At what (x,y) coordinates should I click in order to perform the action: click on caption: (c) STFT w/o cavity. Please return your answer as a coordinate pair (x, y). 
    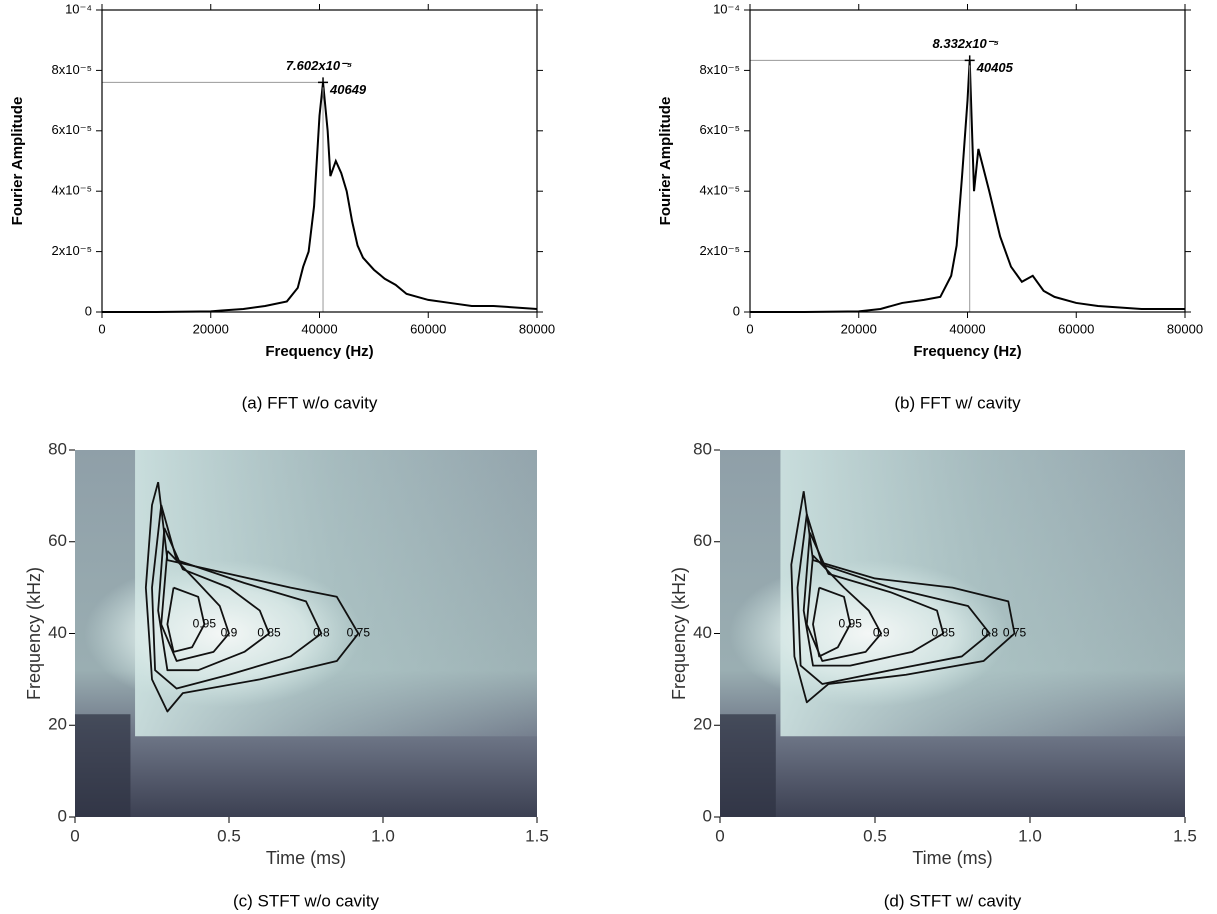
    Looking at the image, I should click on (306, 900).